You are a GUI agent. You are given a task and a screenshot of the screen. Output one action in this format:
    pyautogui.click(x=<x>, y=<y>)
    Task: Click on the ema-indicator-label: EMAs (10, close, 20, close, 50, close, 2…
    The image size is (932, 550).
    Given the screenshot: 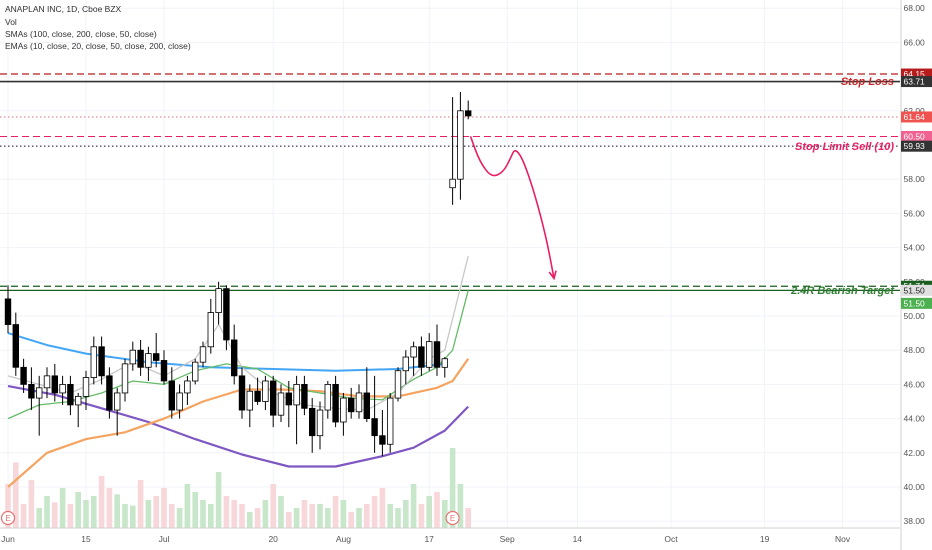 What is the action you would take?
    pyautogui.click(x=98, y=46)
    